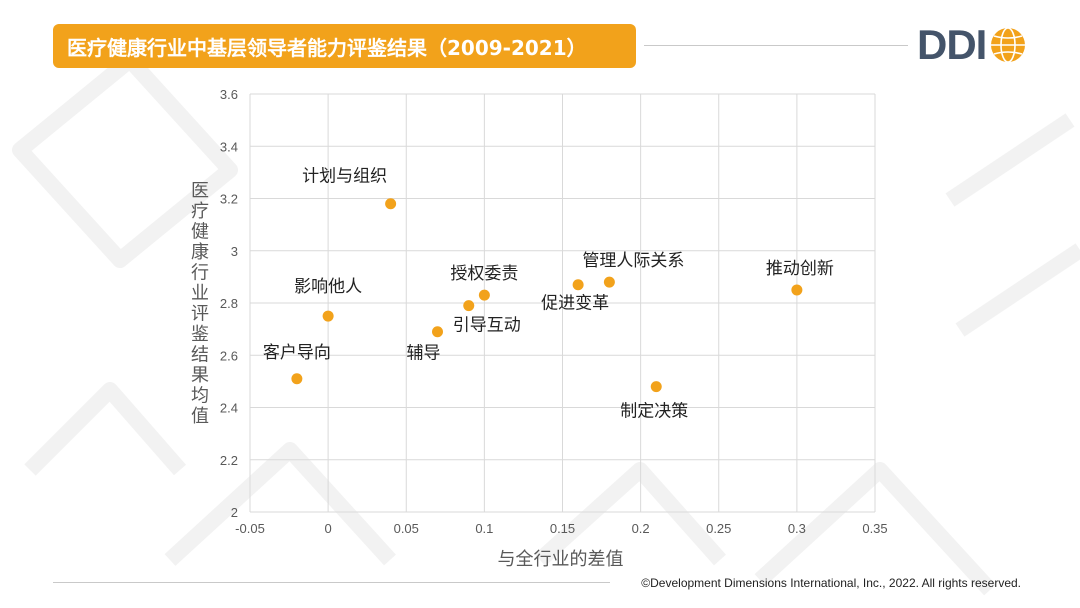 This screenshot has width=1080, height=608. What do you see at coordinates (328, 287) in the screenshot?
I see `data-point-label: 影响他人` at bounding box center [328, 287].